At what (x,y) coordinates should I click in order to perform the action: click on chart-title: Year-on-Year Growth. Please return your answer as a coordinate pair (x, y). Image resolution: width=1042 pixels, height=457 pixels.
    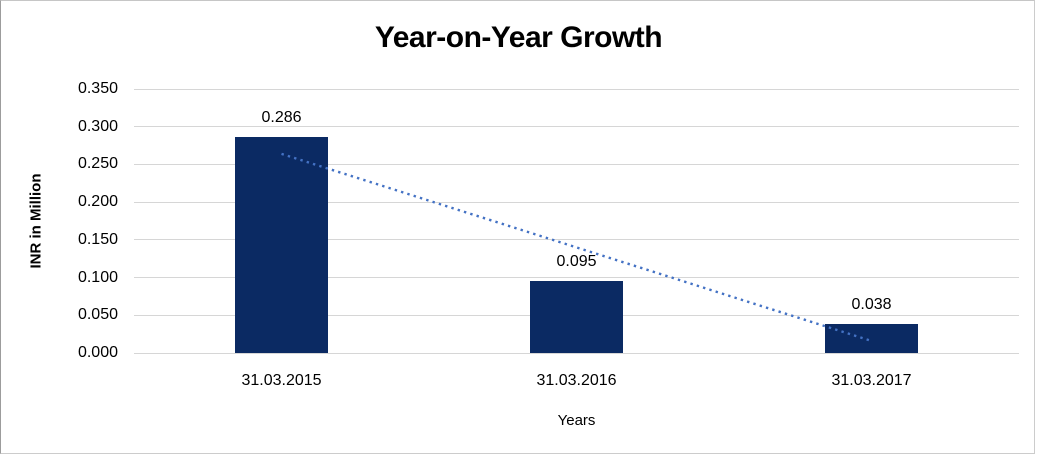
    Looking at the image, I should click on (518, 37).